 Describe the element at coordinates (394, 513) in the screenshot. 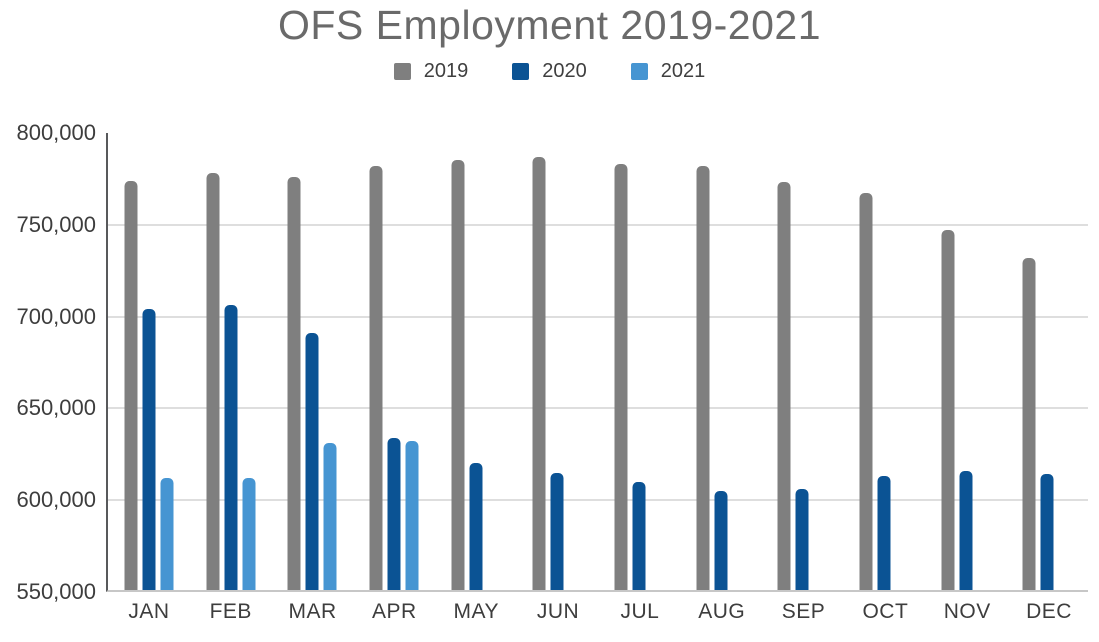

I see `bar-2020-apr` at that location.